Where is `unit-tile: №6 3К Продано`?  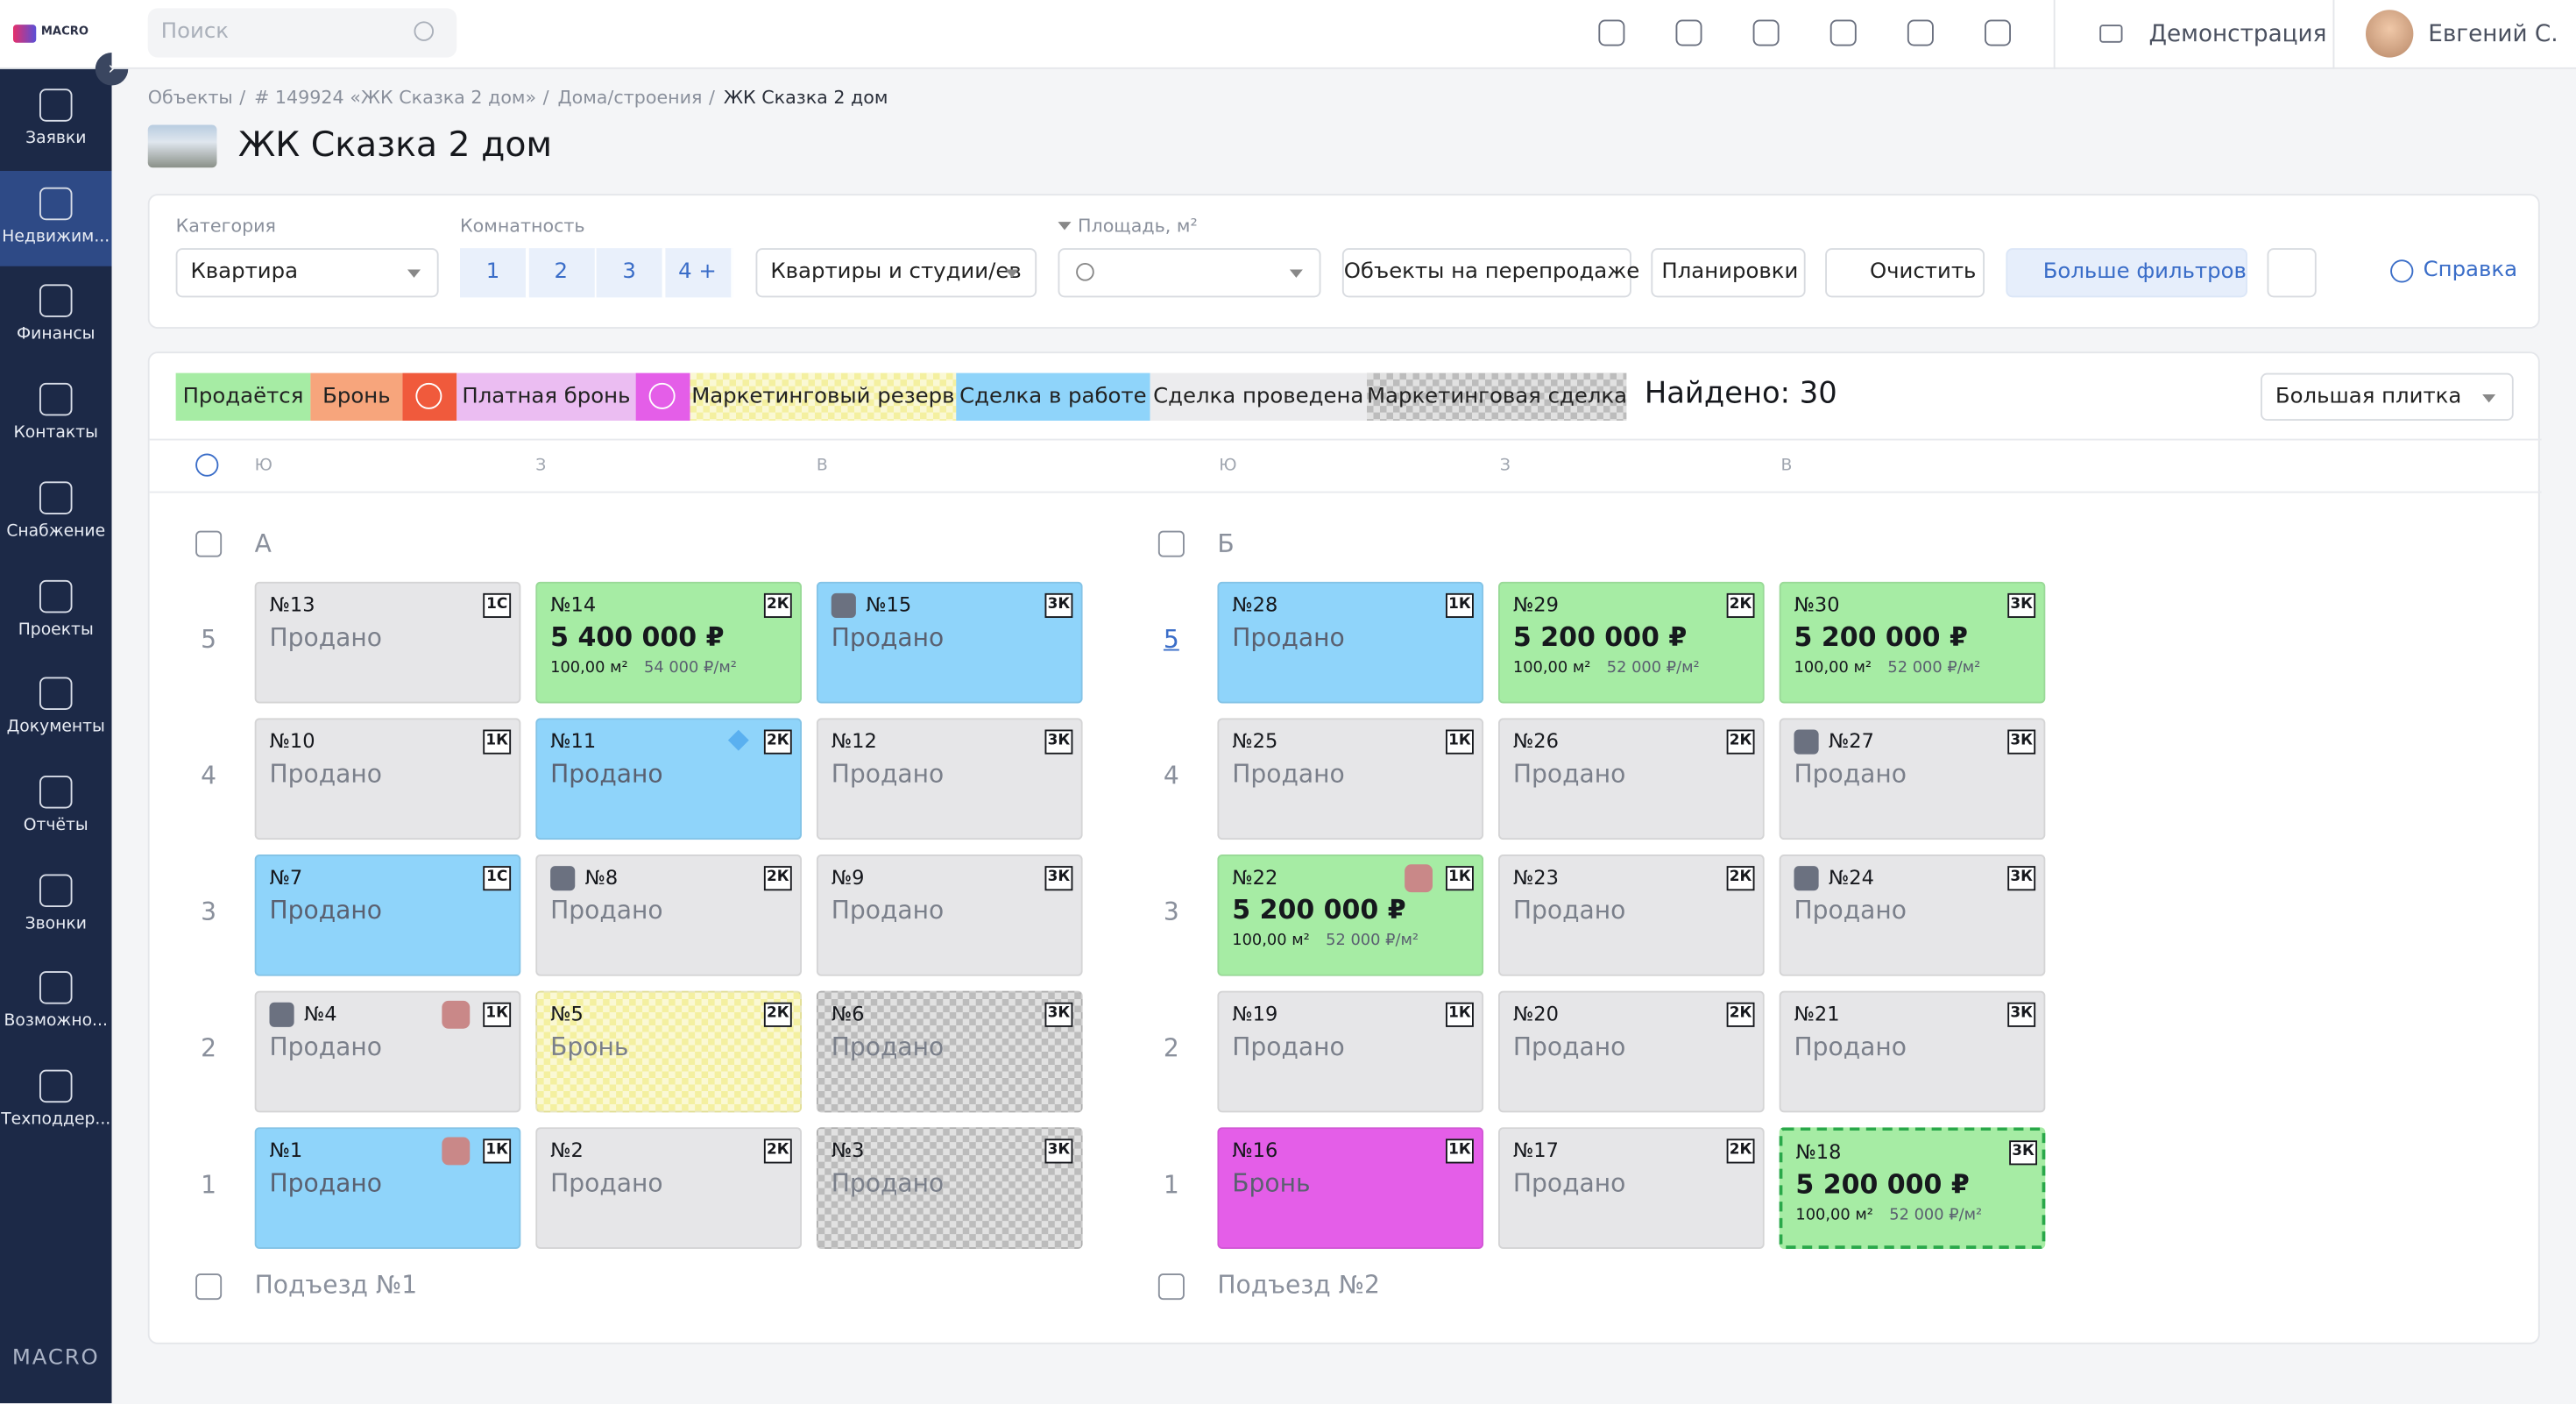 unit-tile: №6 3К Продано is located at coordinates (949, 1051).